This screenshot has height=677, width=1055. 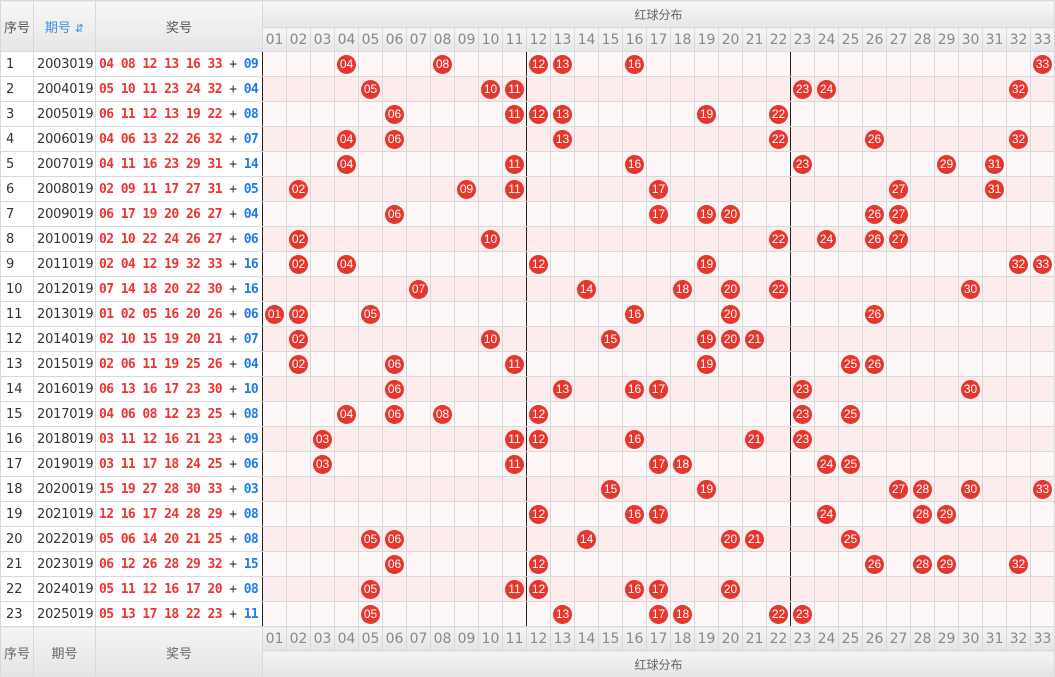 I want to click on grid-cell-19: 19, so click(x=706, y=264).